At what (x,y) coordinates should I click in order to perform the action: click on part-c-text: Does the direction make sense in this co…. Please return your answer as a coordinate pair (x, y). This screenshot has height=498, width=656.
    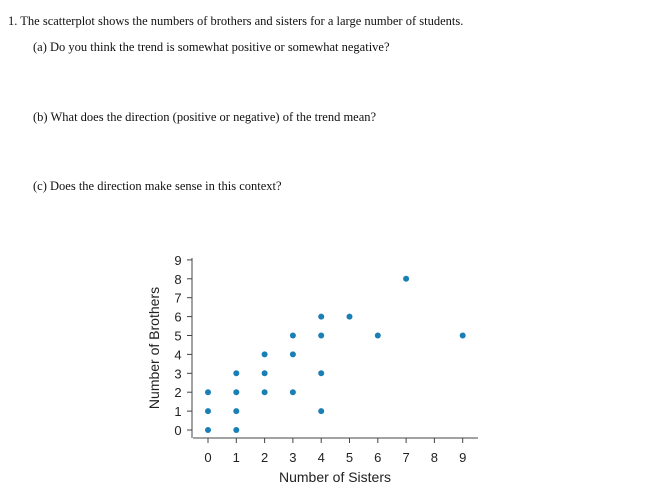
    Looking at the image, I should click on (166, 186).